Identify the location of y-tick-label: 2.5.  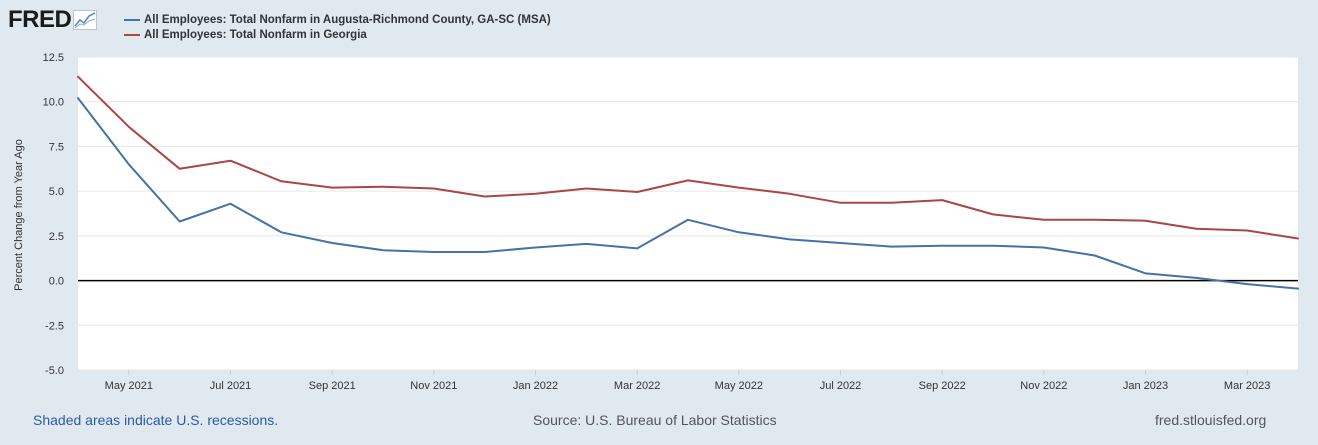
(56, 237).